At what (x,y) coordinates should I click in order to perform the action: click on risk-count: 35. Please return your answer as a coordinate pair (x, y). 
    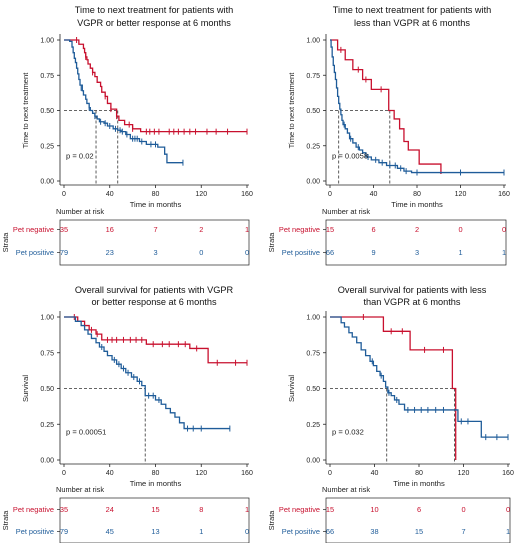
    Looking at the image, I should click on (64, 509).